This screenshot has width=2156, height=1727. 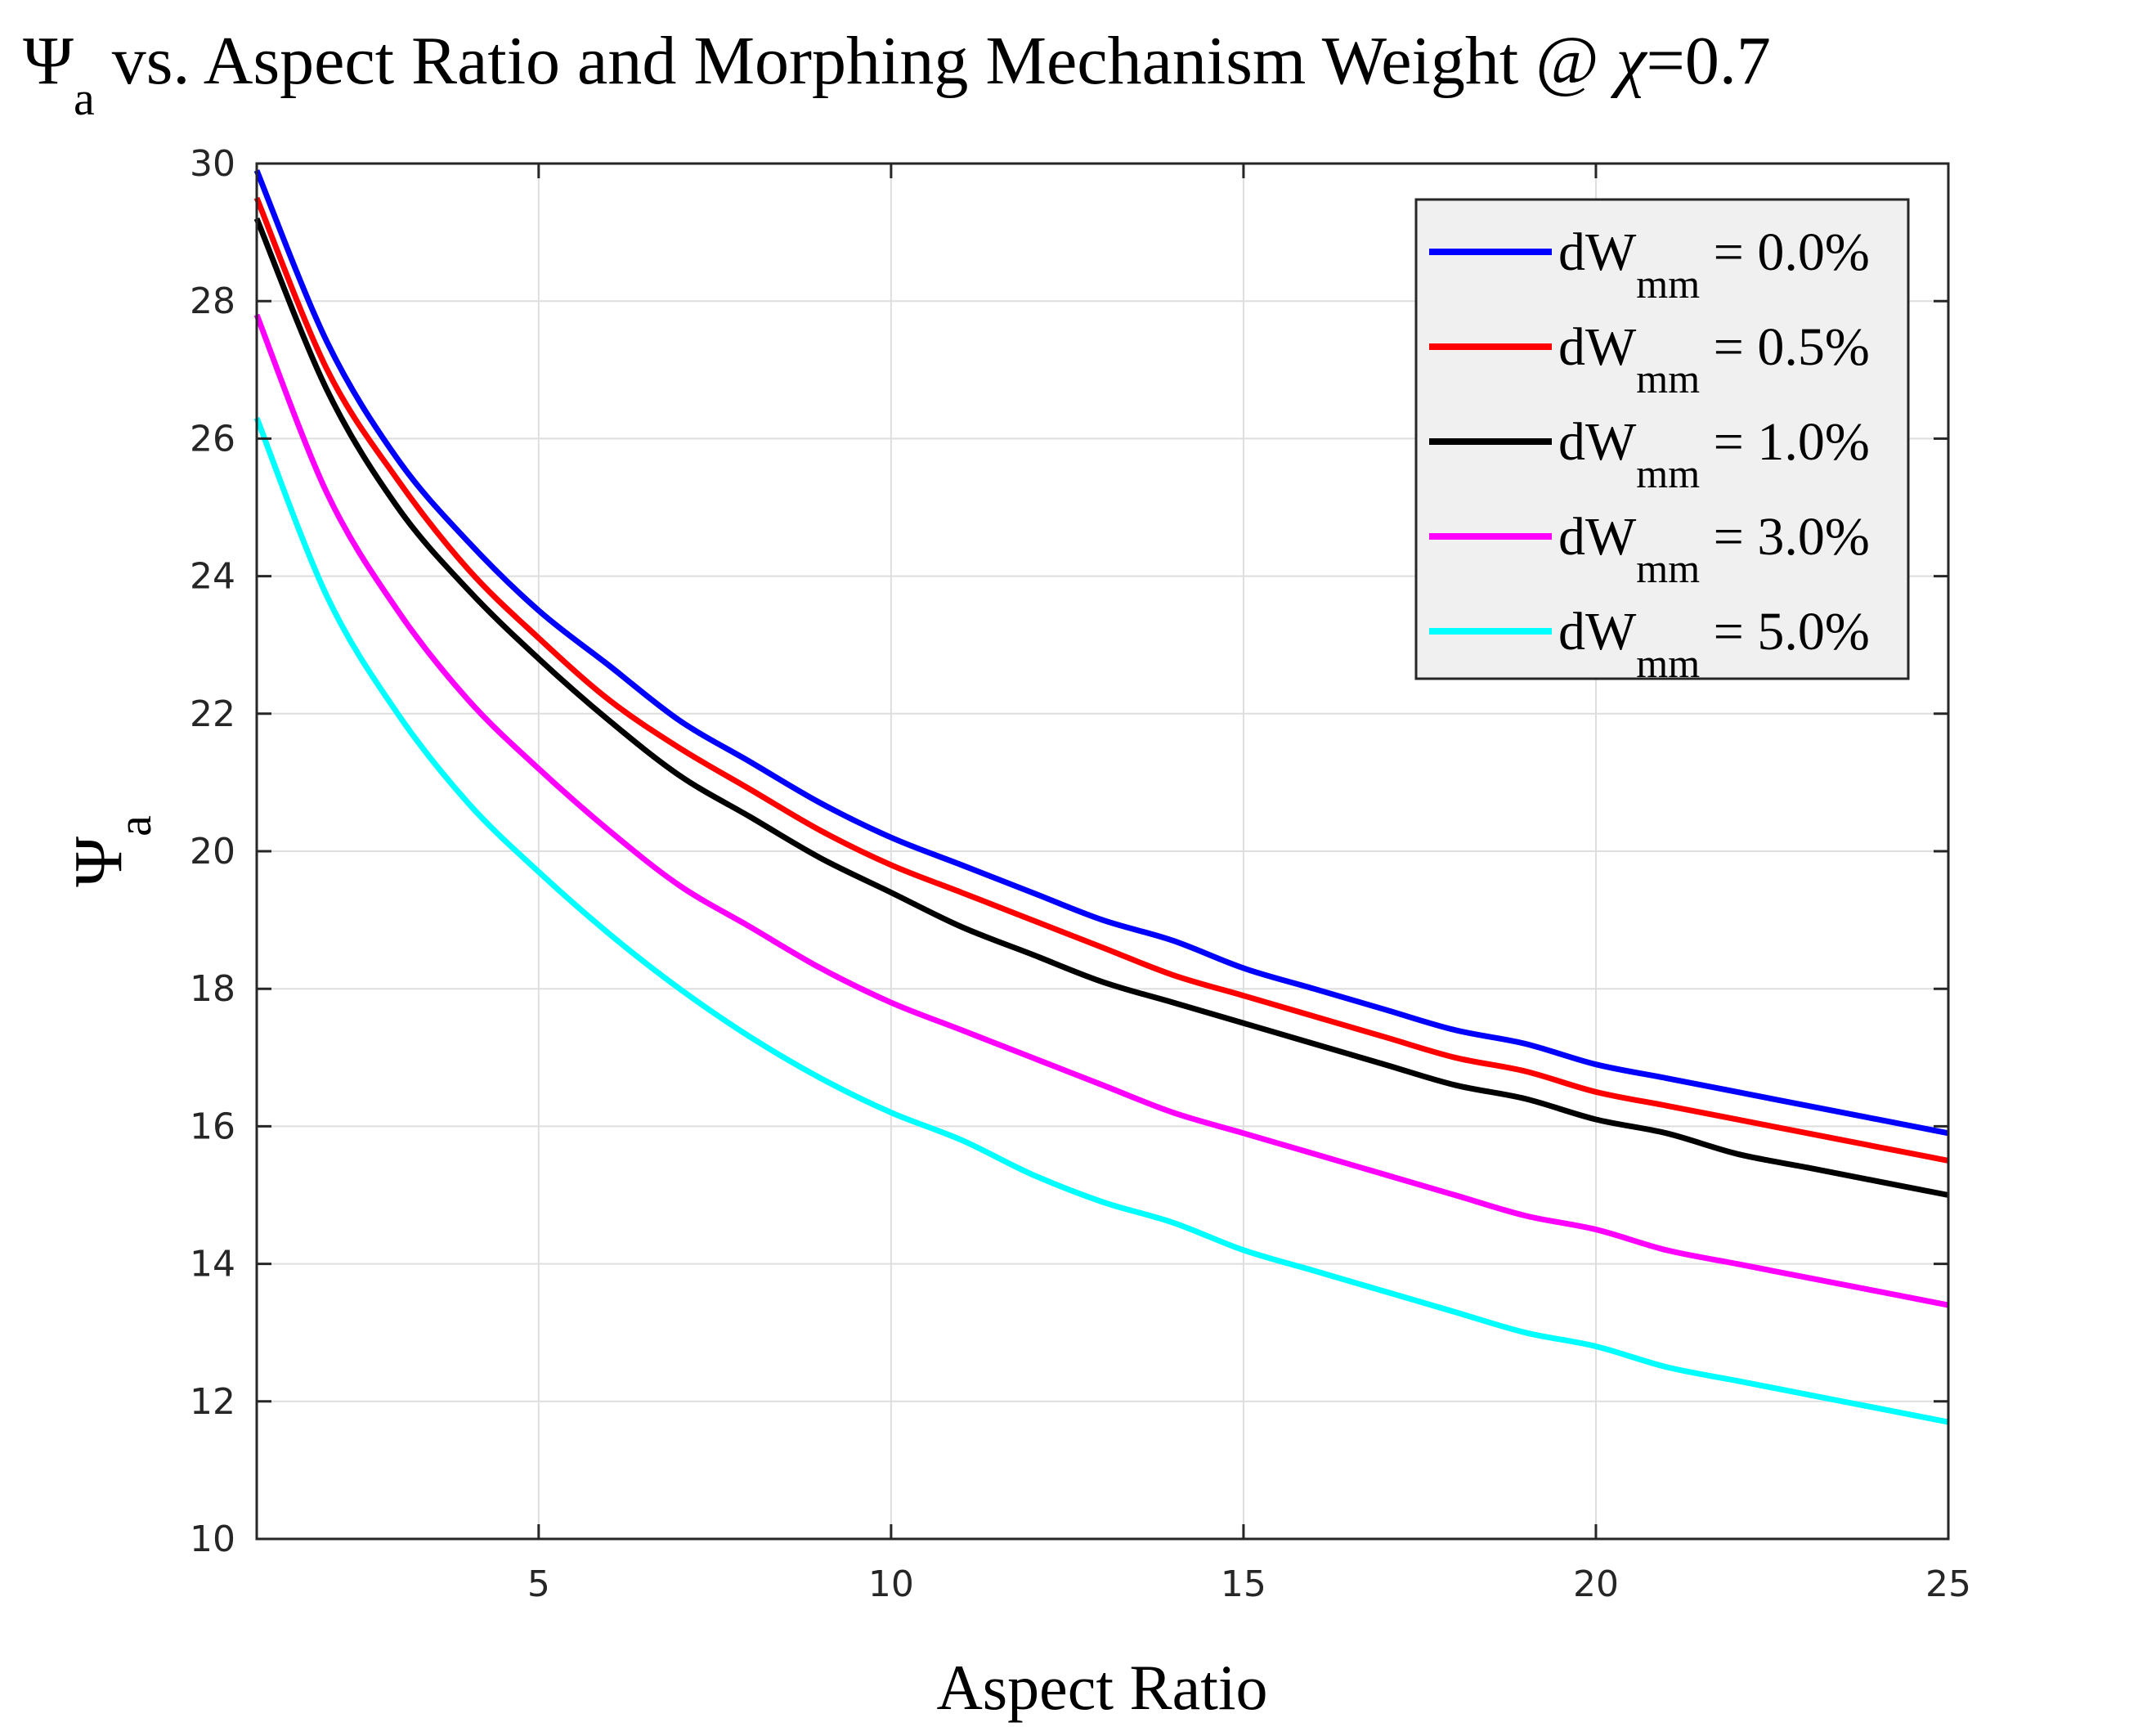 What do you see at coordinates (212, 301) in the screenshot?
I see `y-tick-label: 28` at bounding box center [212, 301].